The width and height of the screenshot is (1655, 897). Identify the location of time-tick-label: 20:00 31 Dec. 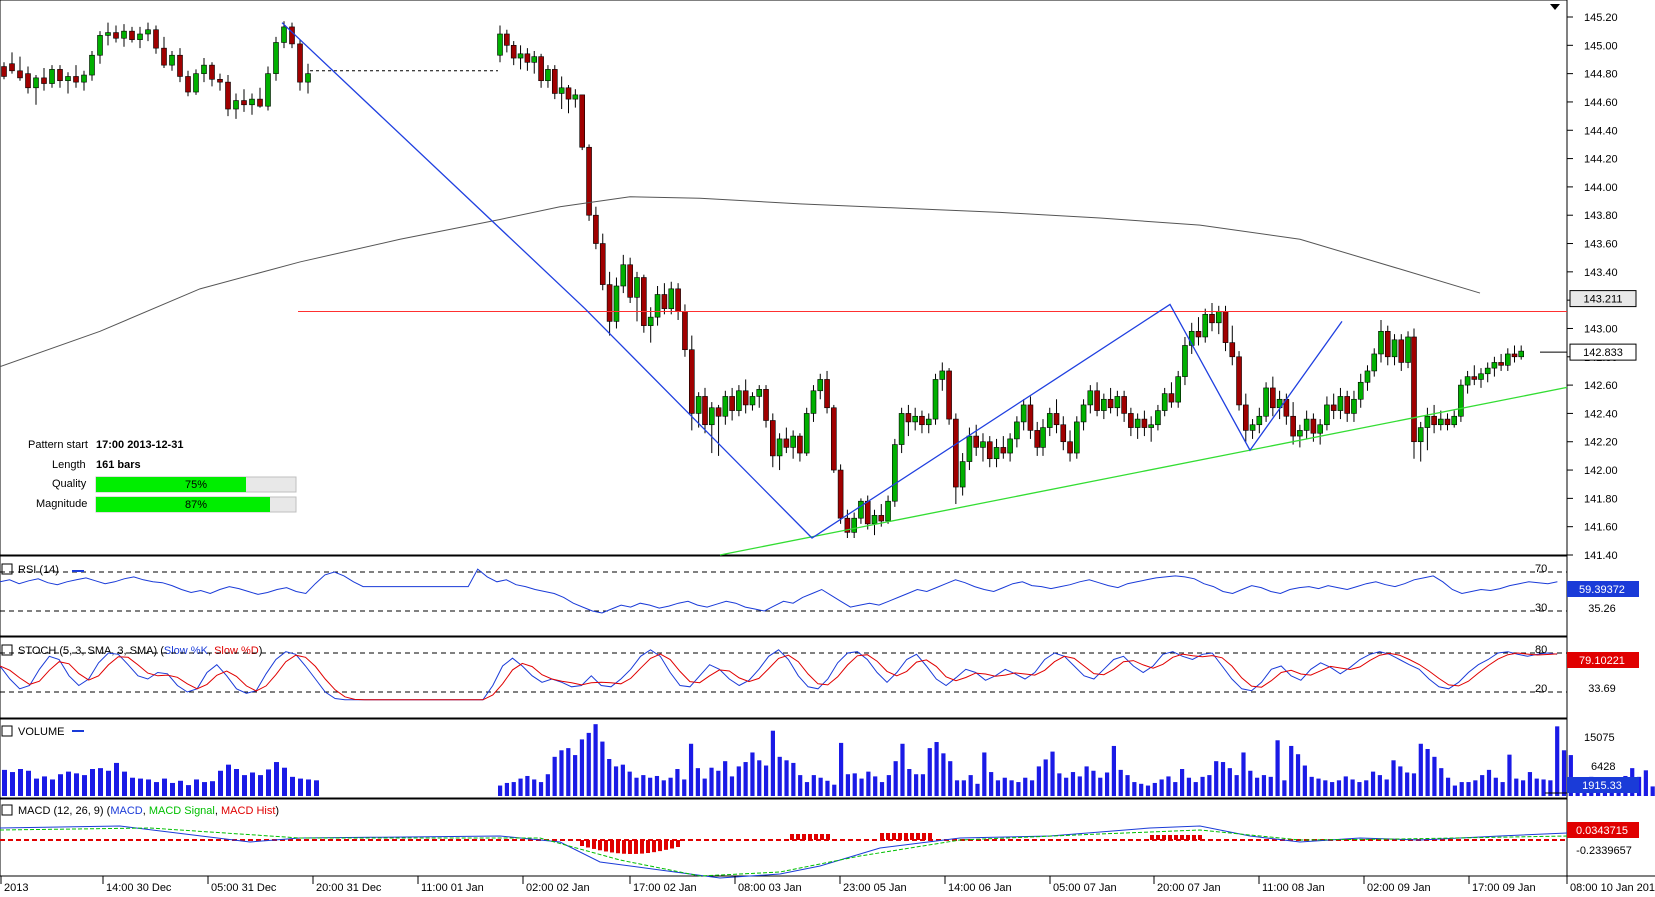
(349, 888).